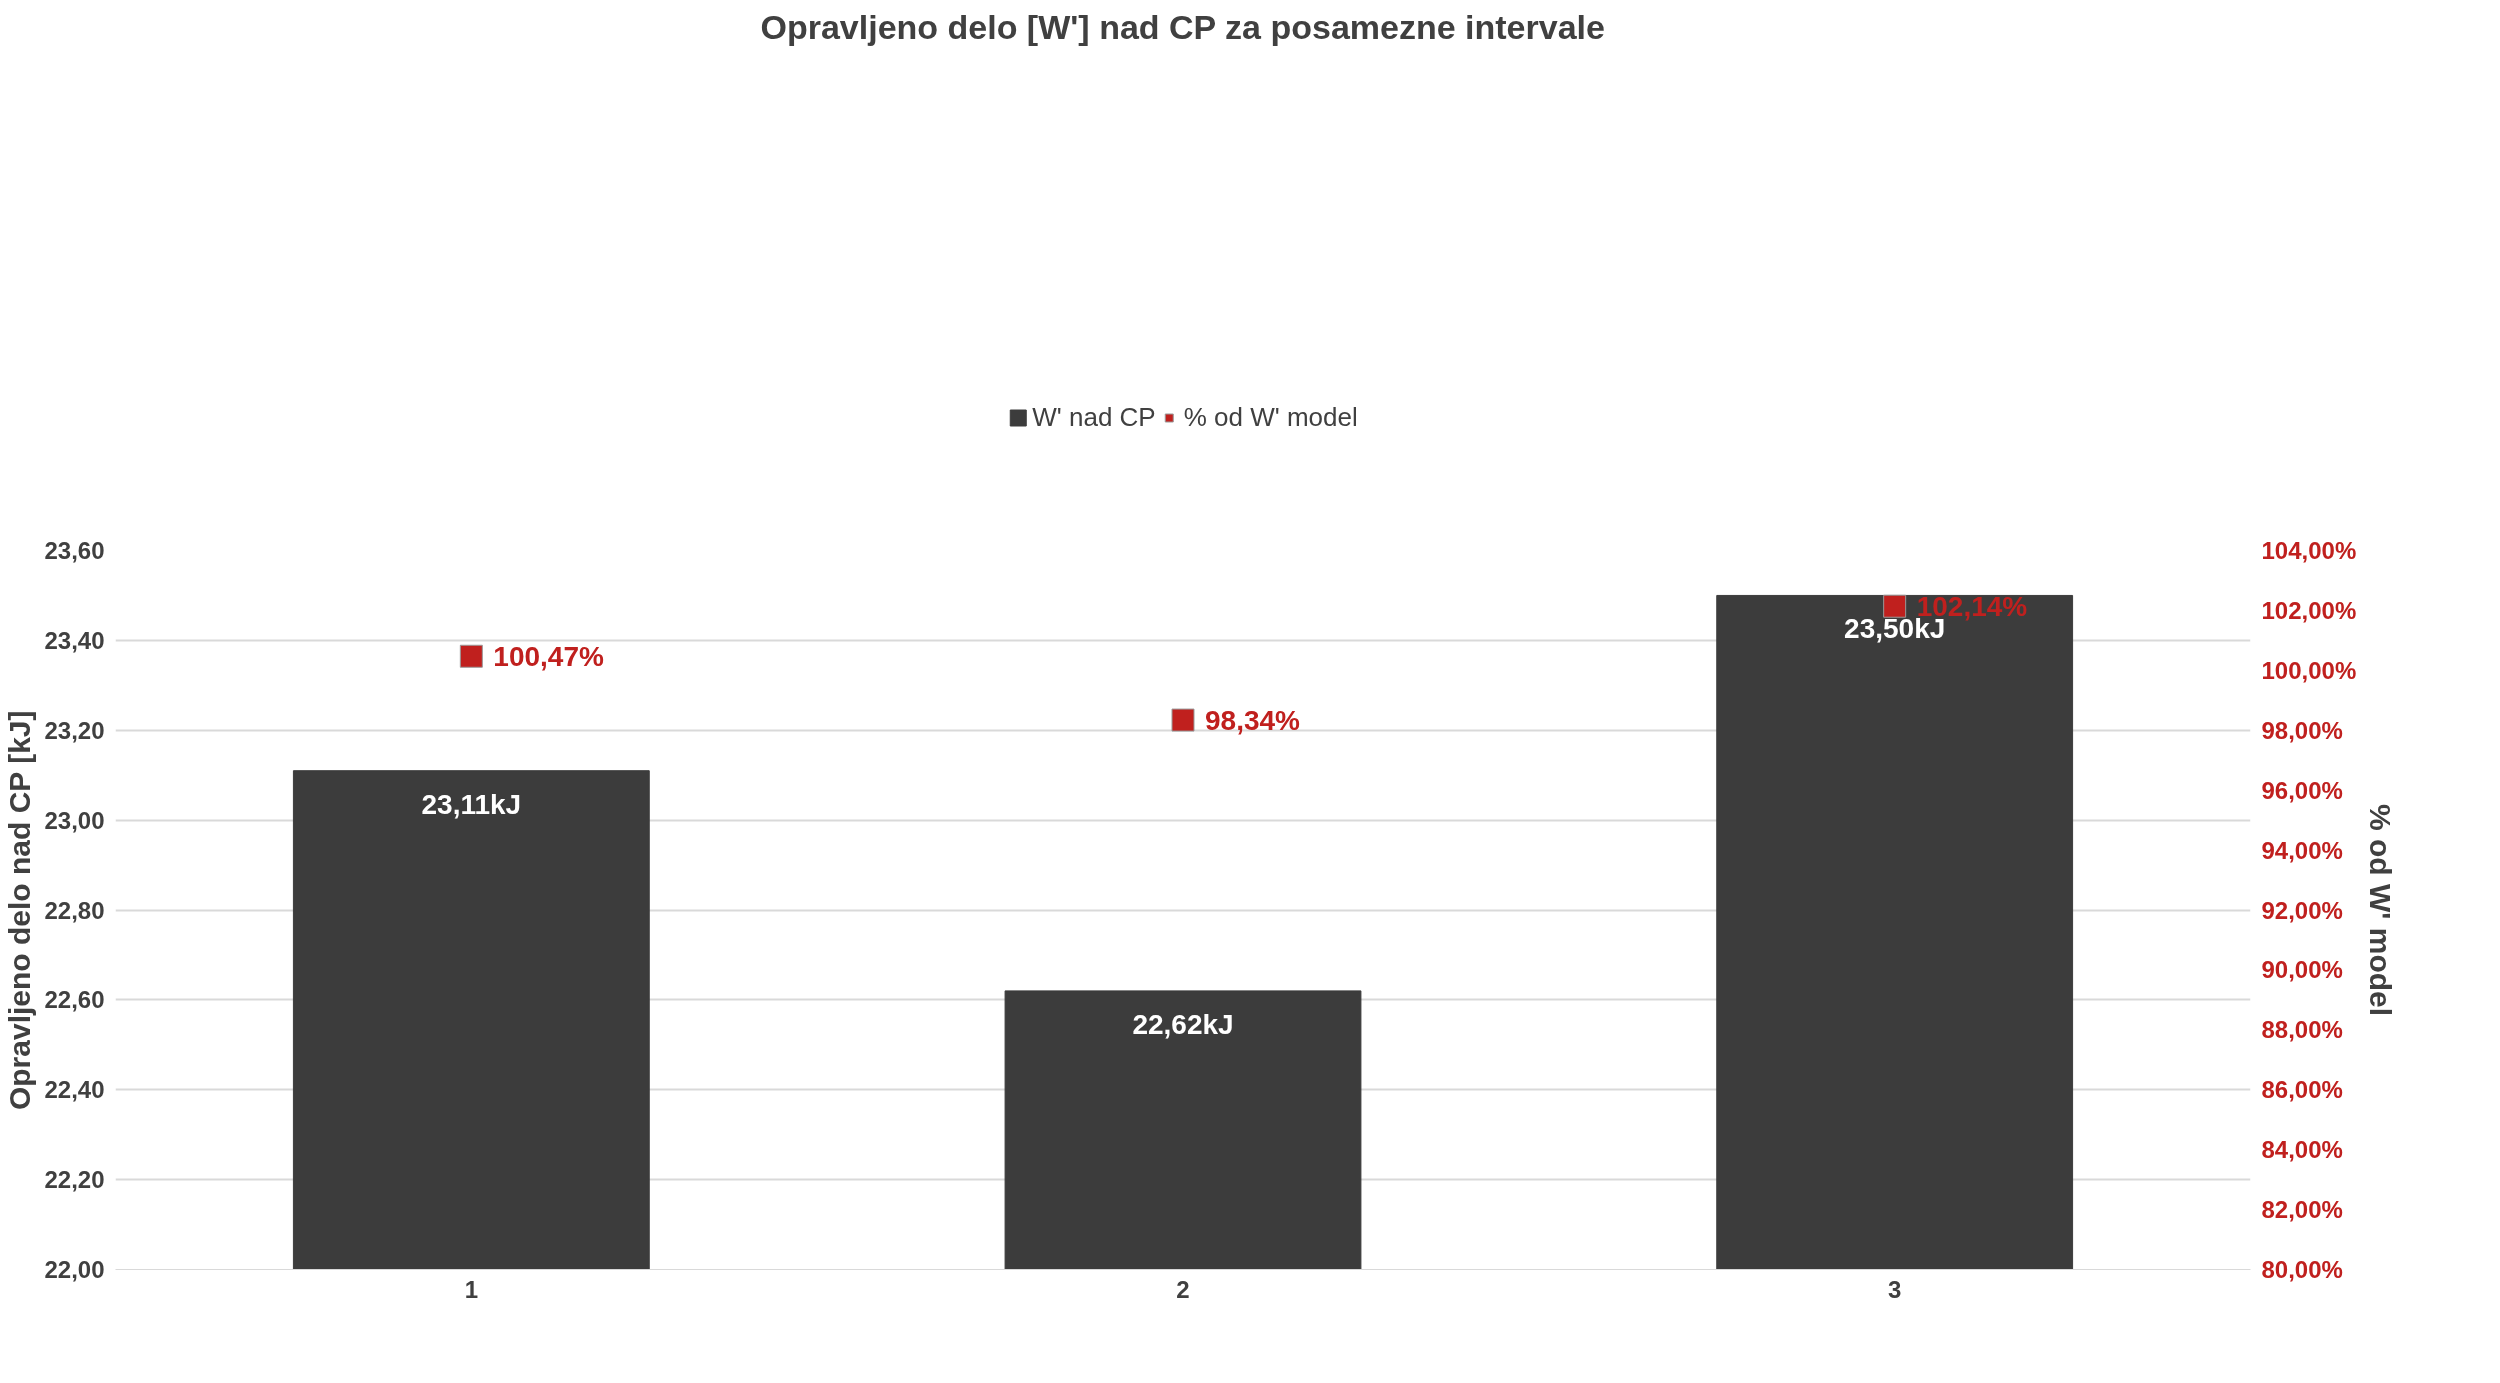  I want to click on y2-tick-label: 98,00%, so click(2302, 730).